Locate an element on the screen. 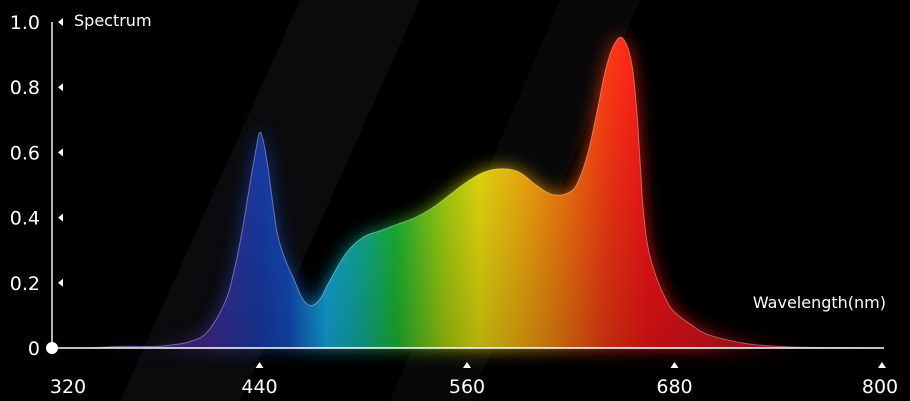 Image resolution: width=910 pixels, height=401 pixels. origin-marker is located at coordinates (52, 348).